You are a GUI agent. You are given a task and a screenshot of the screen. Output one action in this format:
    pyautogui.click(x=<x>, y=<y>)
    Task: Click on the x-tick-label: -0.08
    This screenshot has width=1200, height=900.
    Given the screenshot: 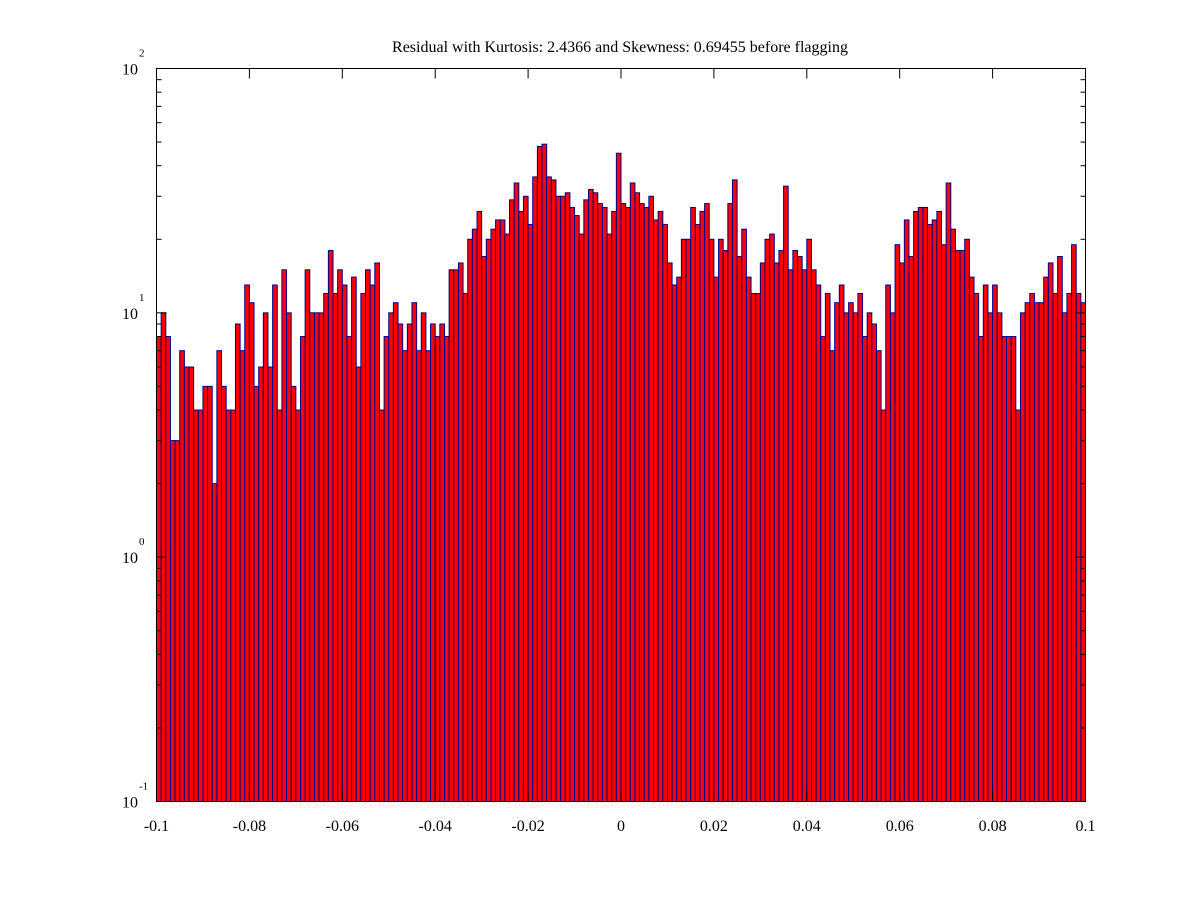 What is the action you would take?
    pyautogui.click(x=249, y=826)
    